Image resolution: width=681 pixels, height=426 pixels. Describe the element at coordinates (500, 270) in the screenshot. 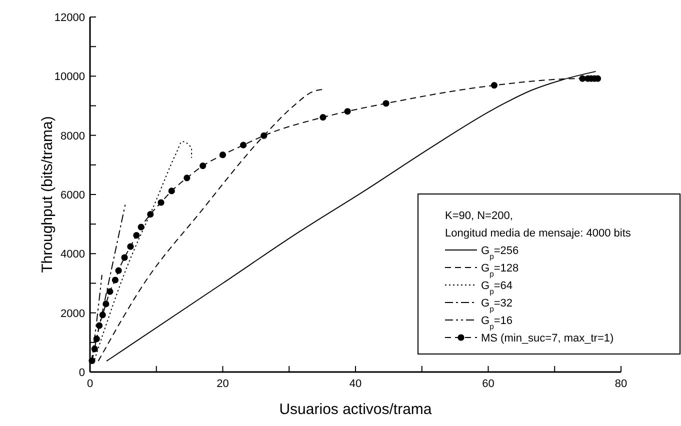

I see `legend-label: G$_{p}$=128` at that location.